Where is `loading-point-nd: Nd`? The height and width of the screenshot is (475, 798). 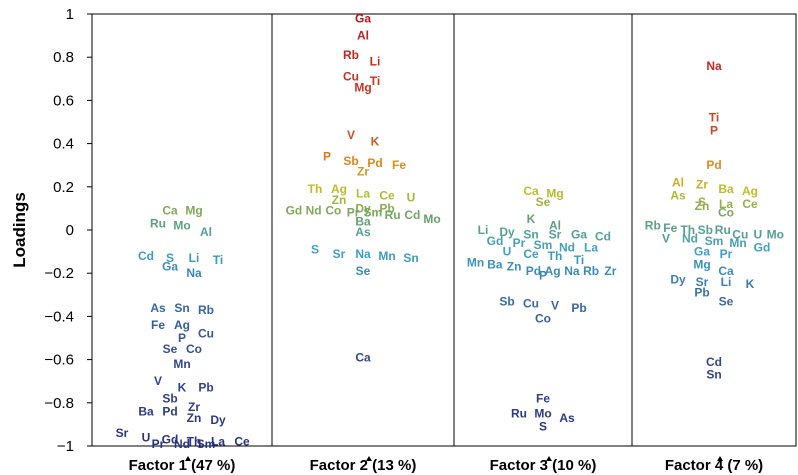 loading-point-nd: Nd is located at coordinates (690, 239).